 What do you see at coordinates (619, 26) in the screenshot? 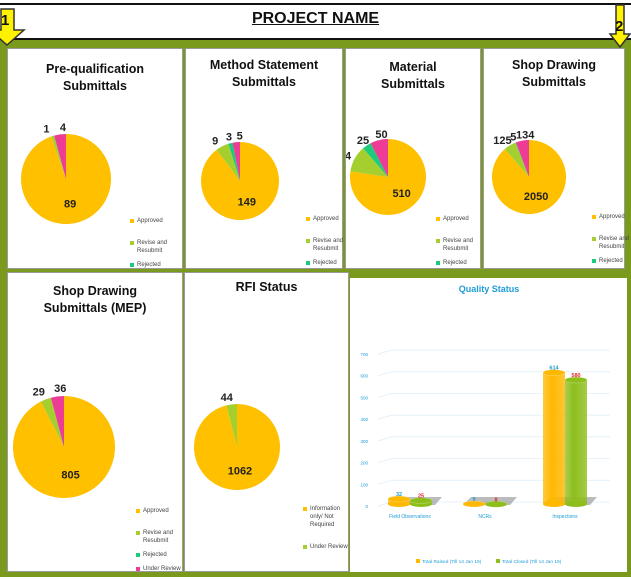
I see `marker-arrow-2-icon` at bounding box center [619, 26].